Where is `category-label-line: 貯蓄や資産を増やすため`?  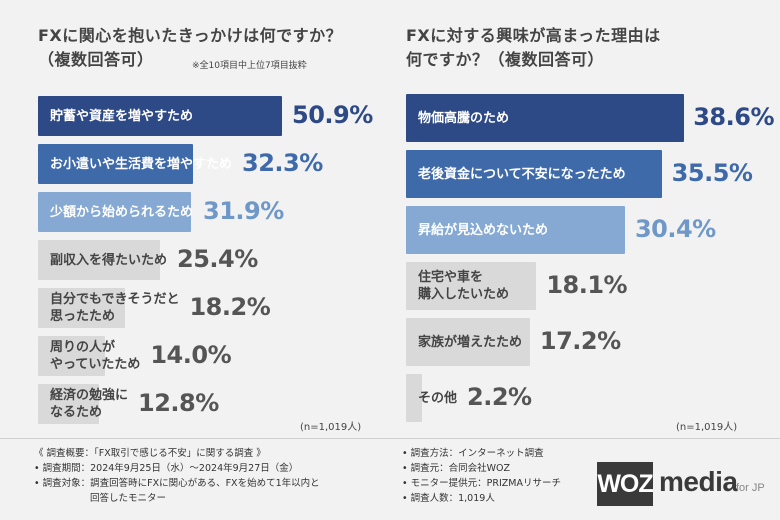
category-label-line: 貯蓄や資産を増やすため is located at coordinates (122, 116).